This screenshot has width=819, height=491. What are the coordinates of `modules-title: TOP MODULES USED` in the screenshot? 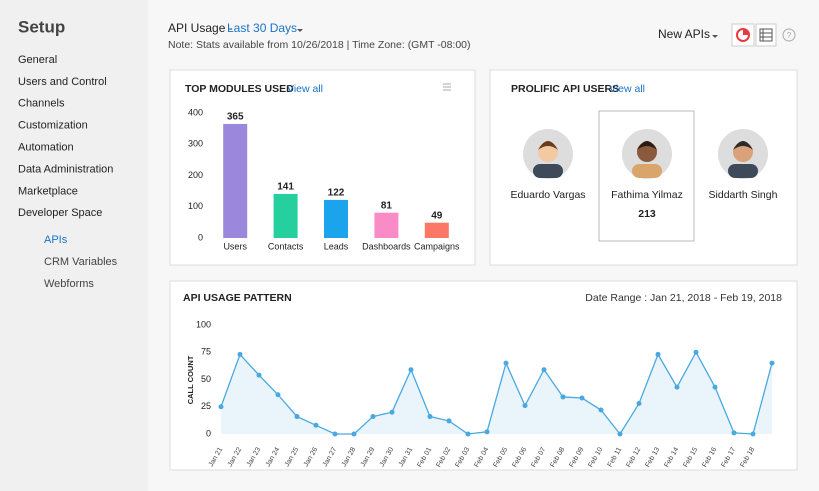 It's located at (239, 89).